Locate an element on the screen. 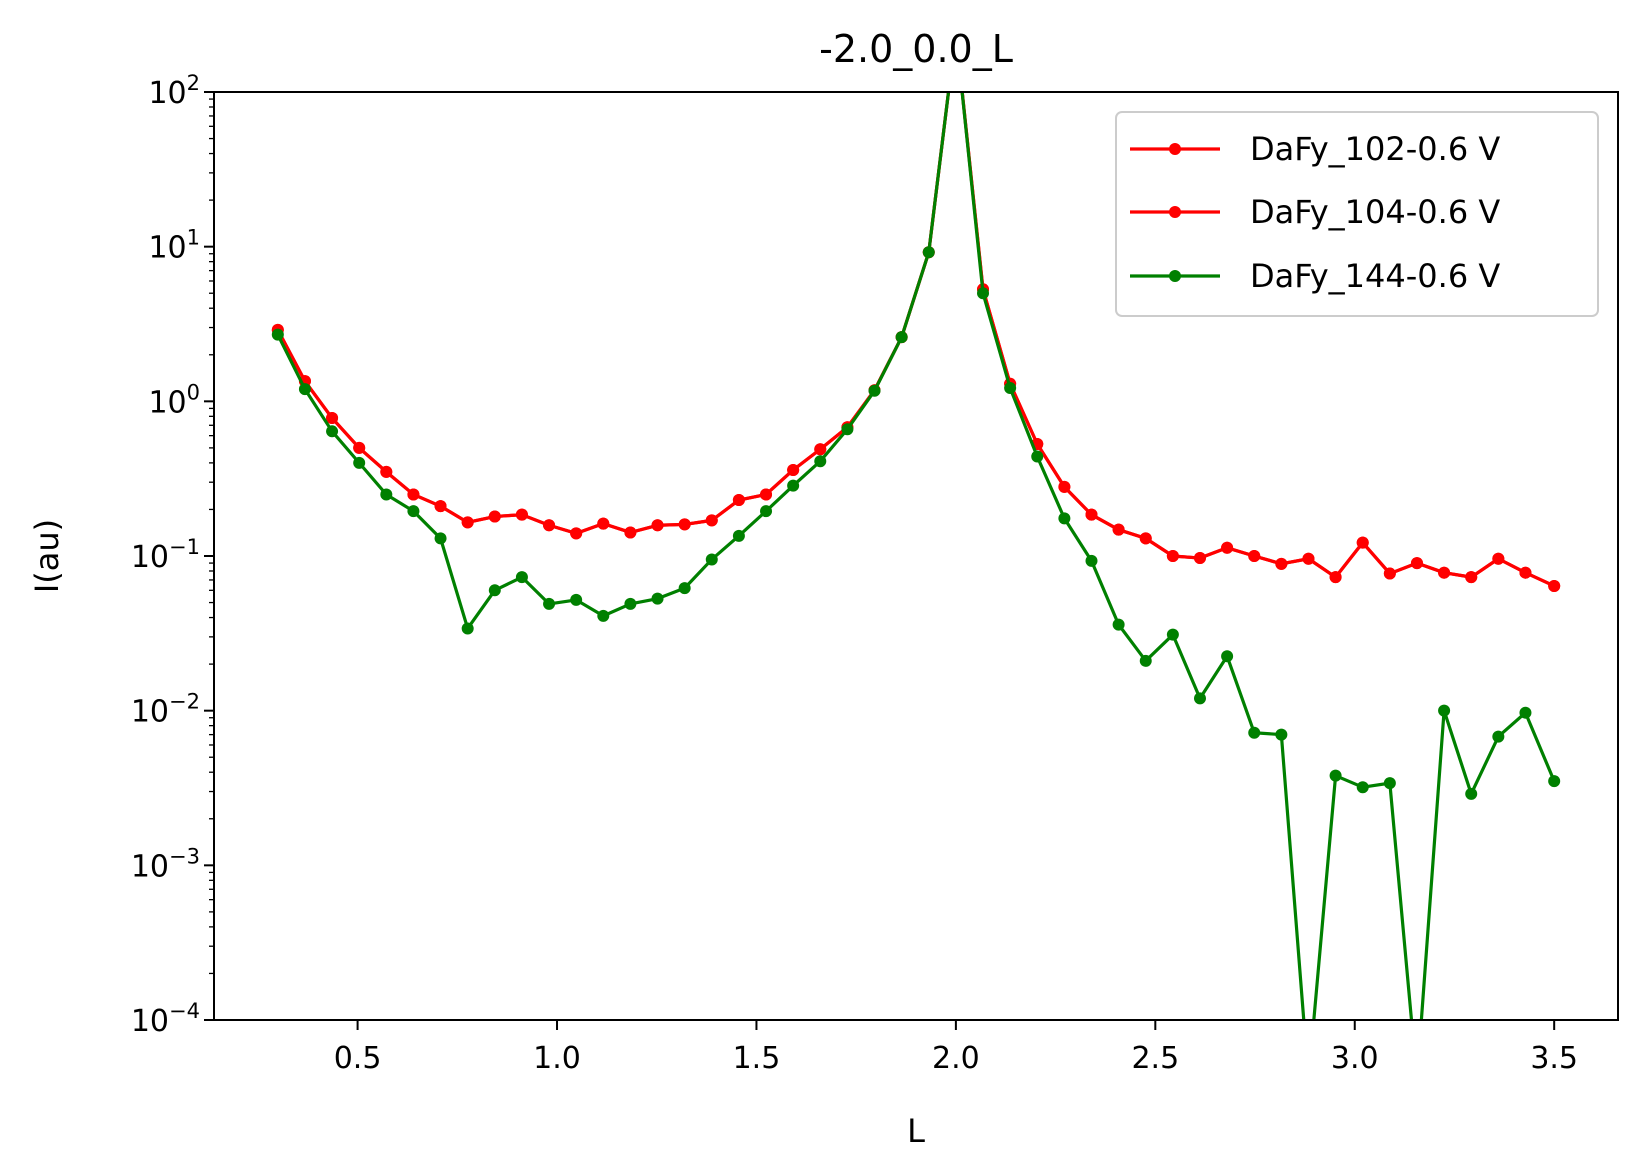 This screenshot has width=1642, height=1175. y-tick-base-6: 10 is located at coordinates (150, 1021).